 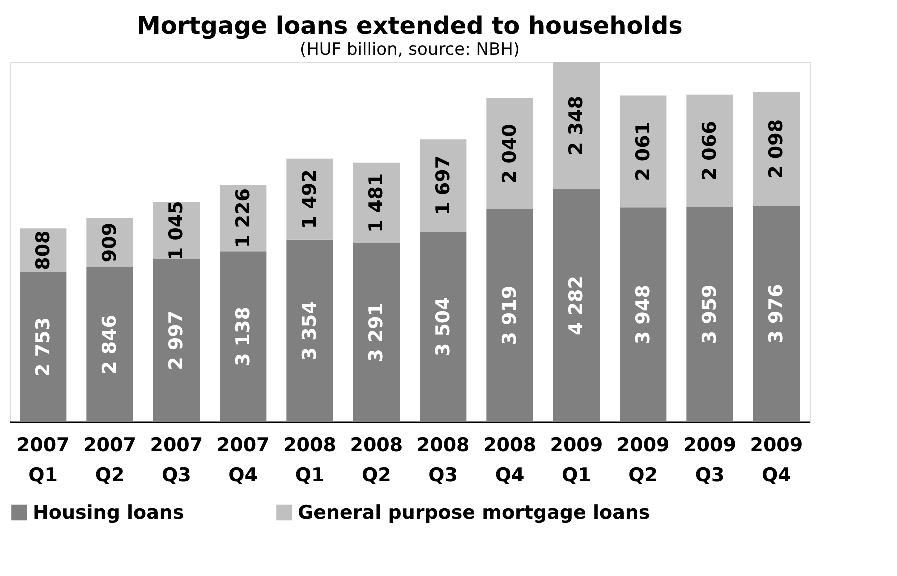 I want to click on data-label: 1 226, so click(x=243, y=218).